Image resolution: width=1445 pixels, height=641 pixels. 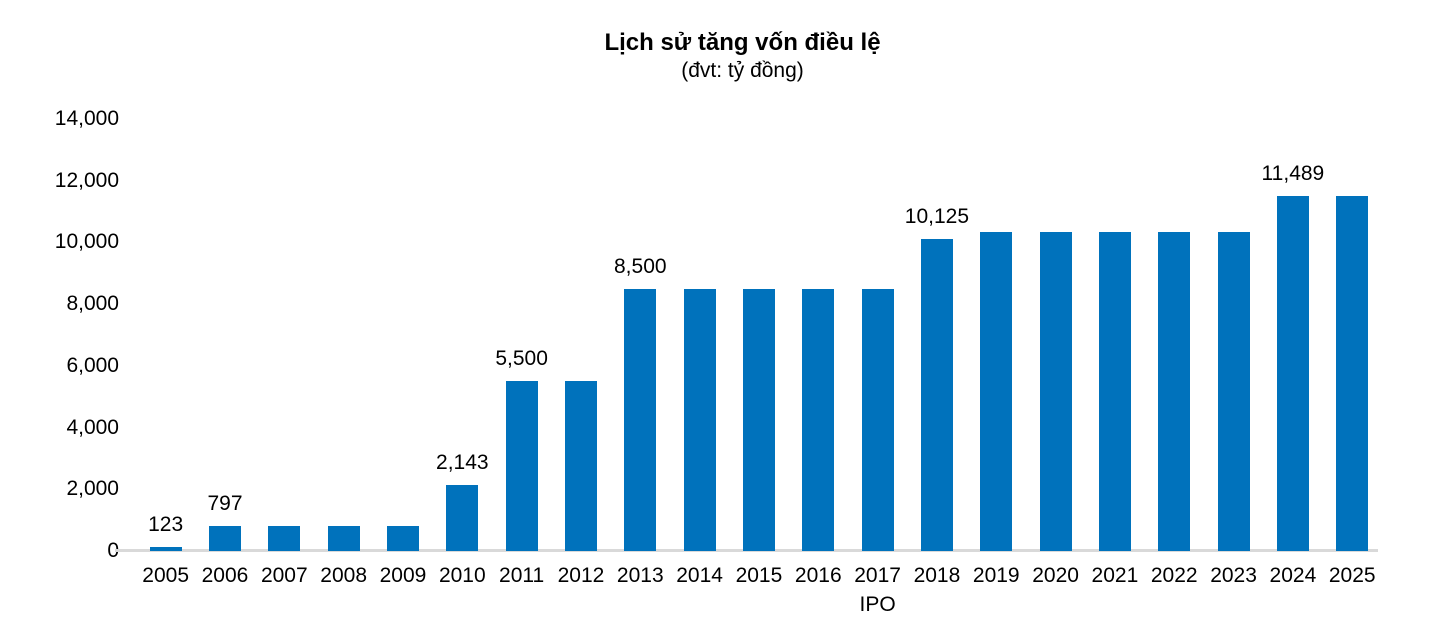 What do you see at coordinates (166, 524) in the screenshot?
I see `bar-value-label: 123` at bounding box center [166, 524].